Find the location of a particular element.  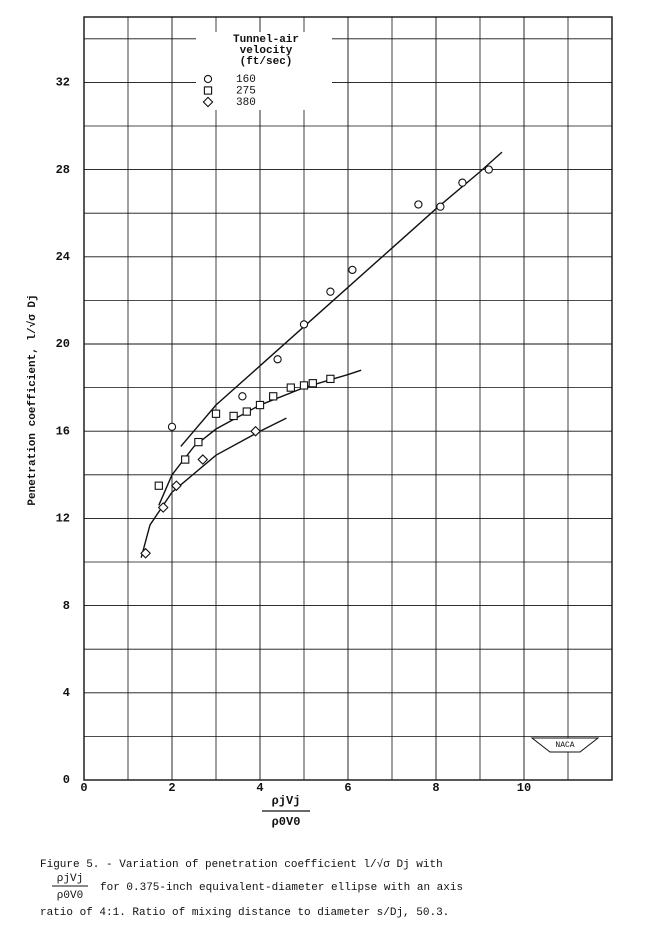

y-tick-label: 24 is located at coordinates (63, 257).